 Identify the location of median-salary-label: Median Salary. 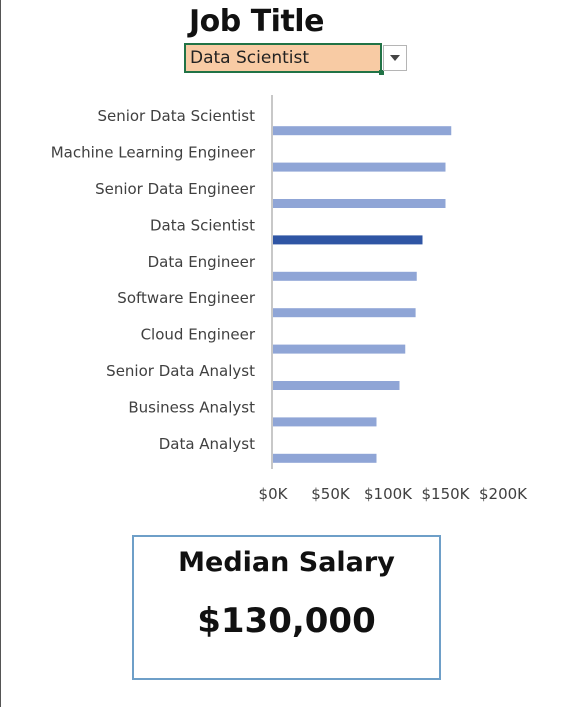
(286, 562).